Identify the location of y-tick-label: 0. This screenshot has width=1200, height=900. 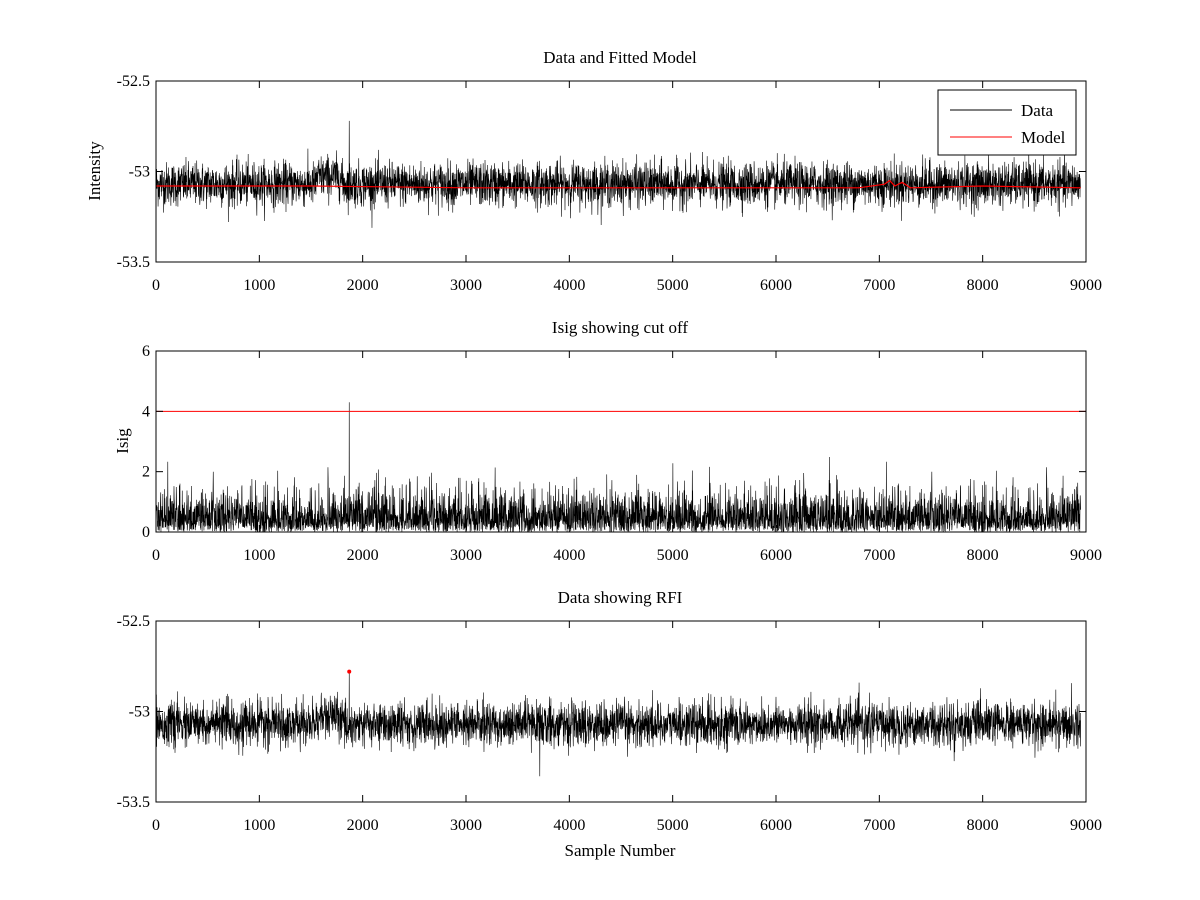
(146, 532).